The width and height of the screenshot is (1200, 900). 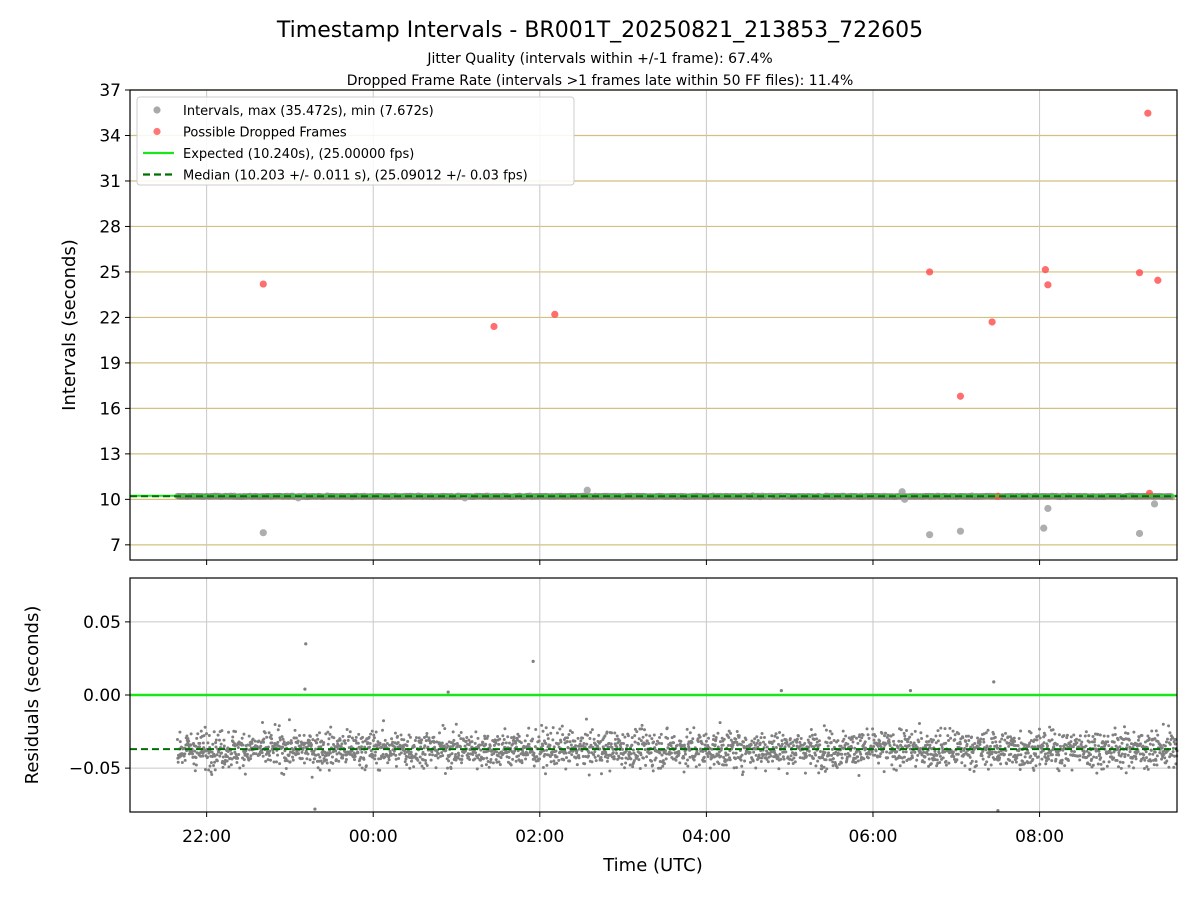 What do you see at coordinates (265, 133) in the screenshot?
I see `legend-label: Possible Dropped Frames` at bounding box center [265, 133].